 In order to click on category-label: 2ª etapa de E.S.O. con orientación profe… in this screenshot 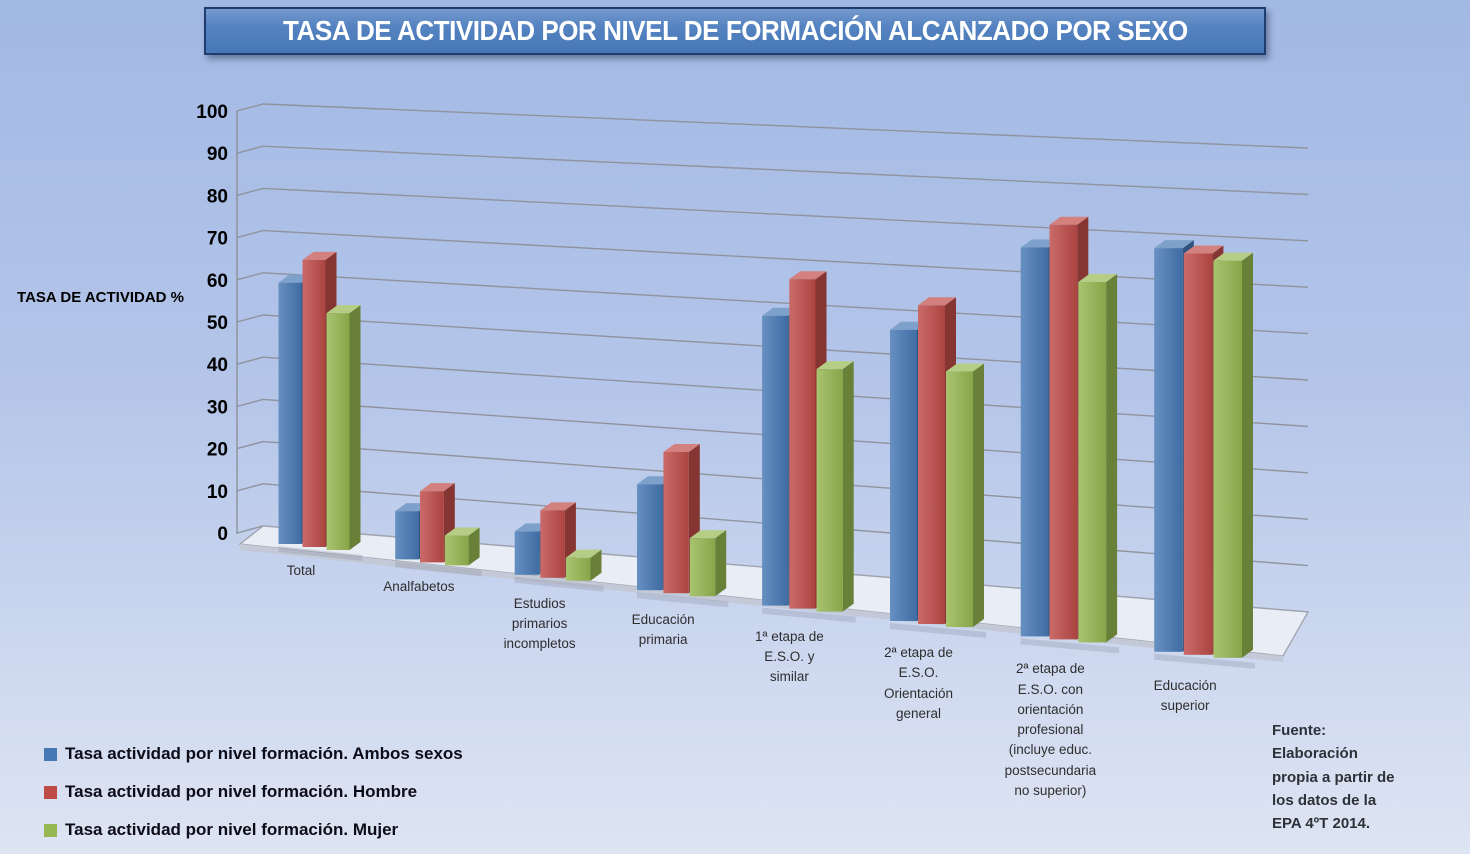, I will do `click(1050, 729)`.